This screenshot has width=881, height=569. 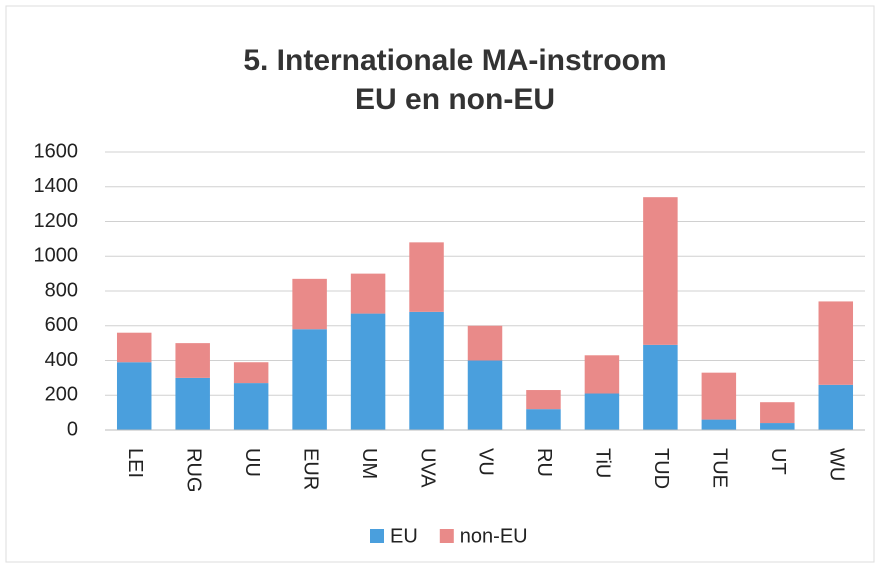 What do you see at coordinates (135, 463) in the screenshot?
I see `x-tick-label: LEI` at bounding box center [135, 463].